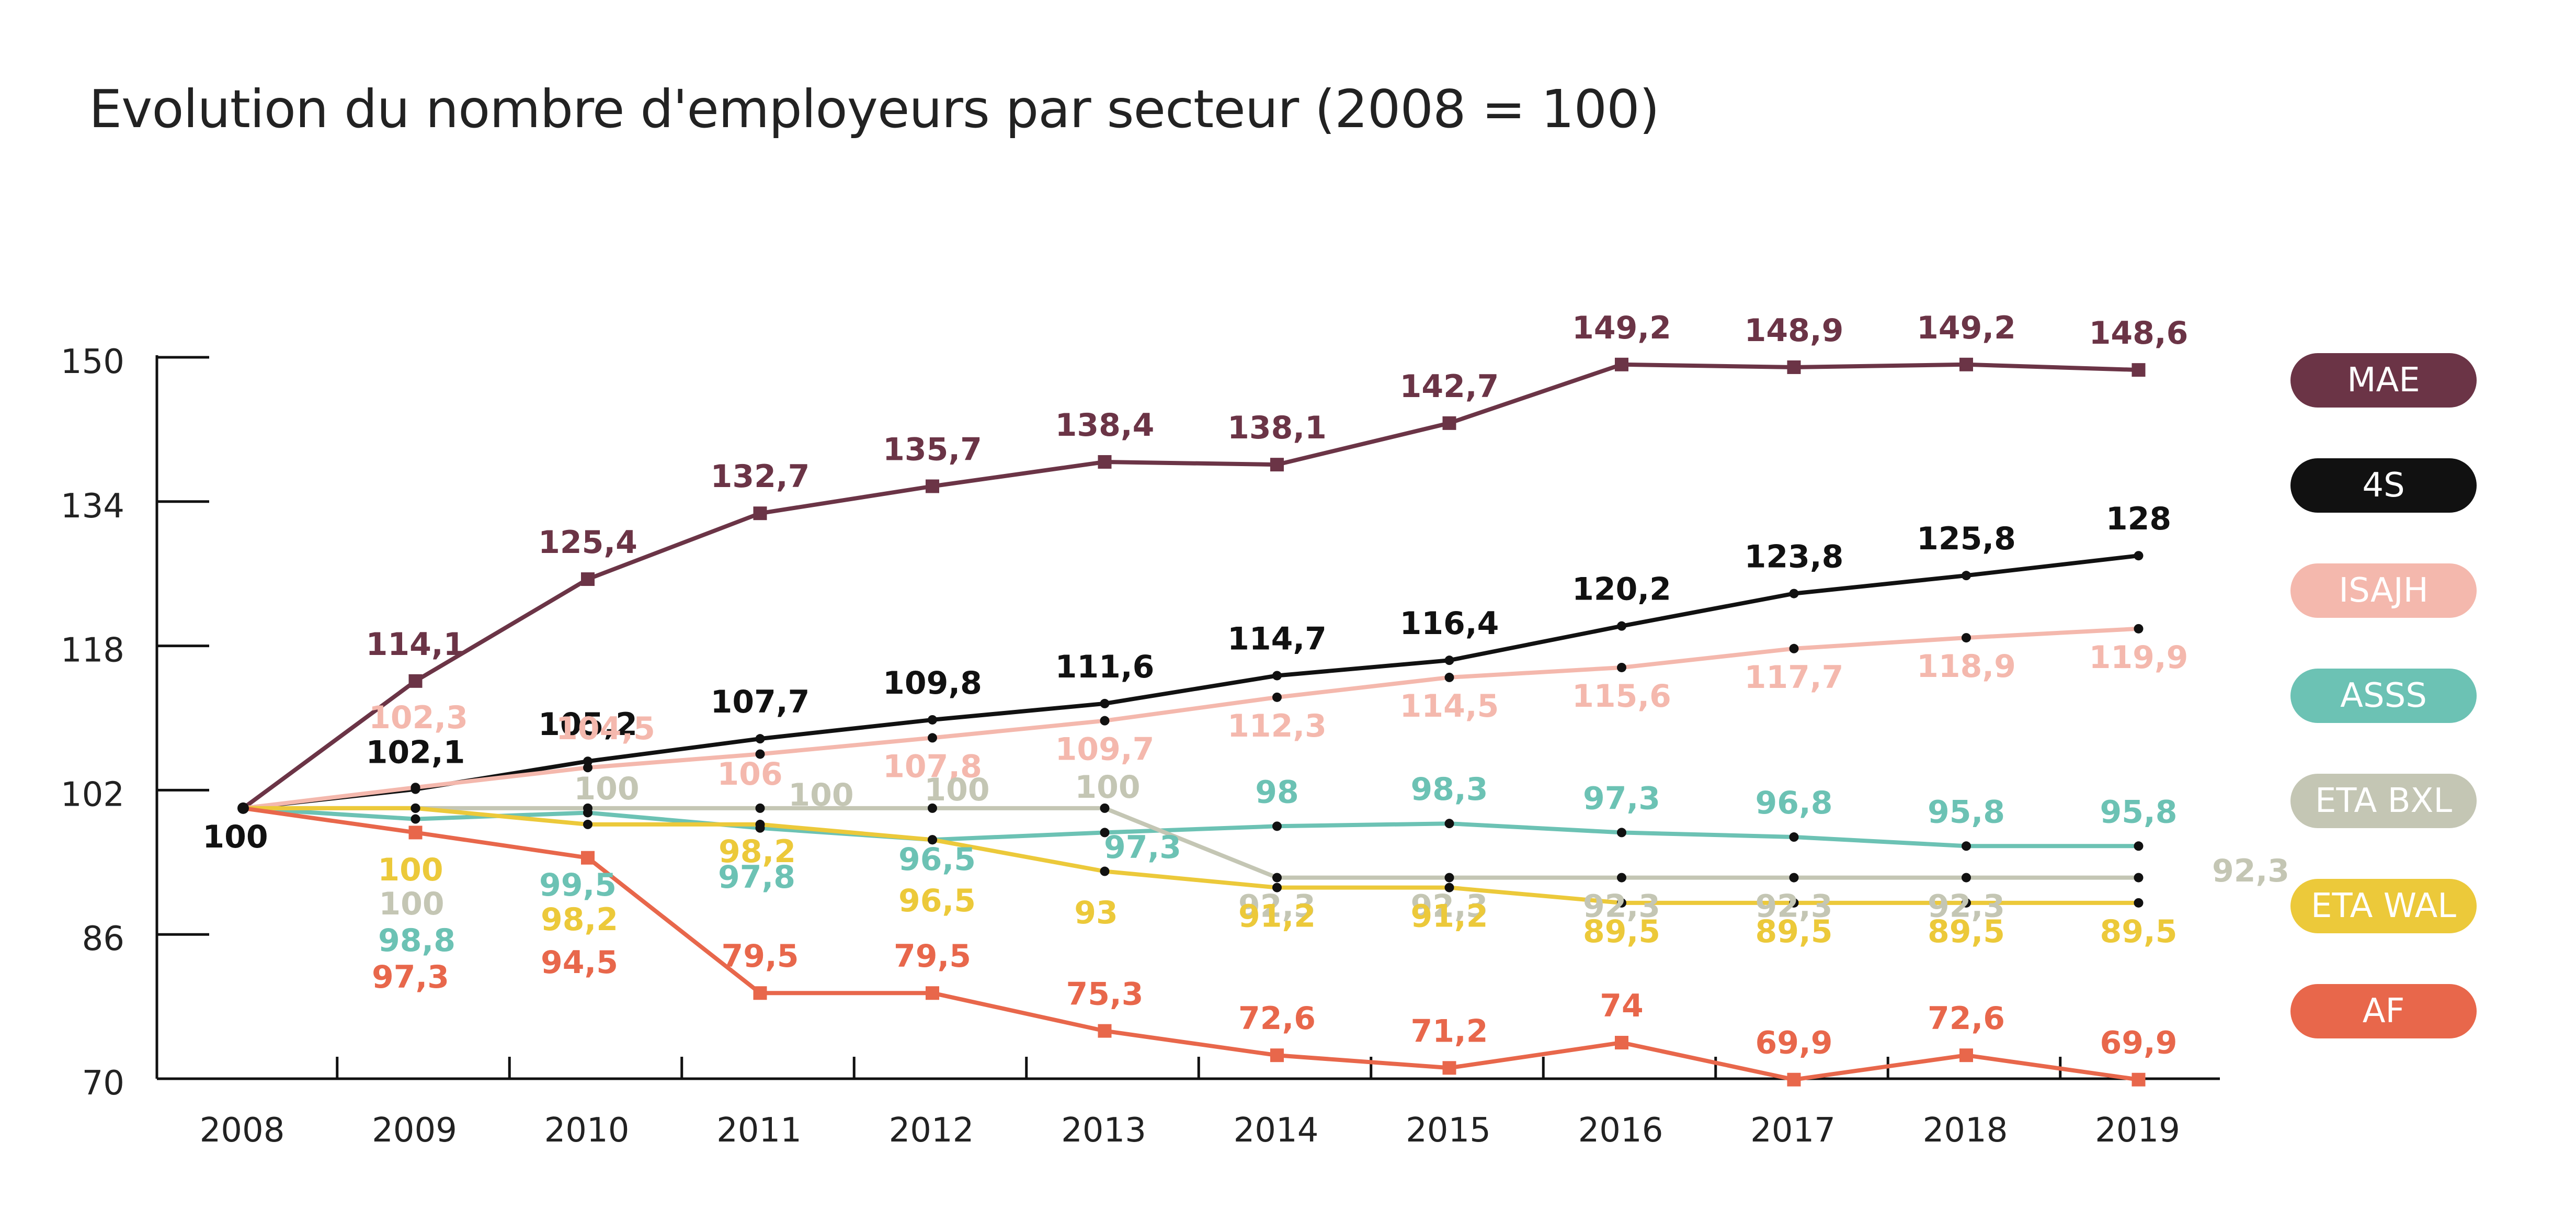 This screenshot has height=1232, width=2576. What do you see at coordinates (1450, 386) in the screenshot?
I see `data-label-mae: 142,7` at bounding box center [1450, 386].